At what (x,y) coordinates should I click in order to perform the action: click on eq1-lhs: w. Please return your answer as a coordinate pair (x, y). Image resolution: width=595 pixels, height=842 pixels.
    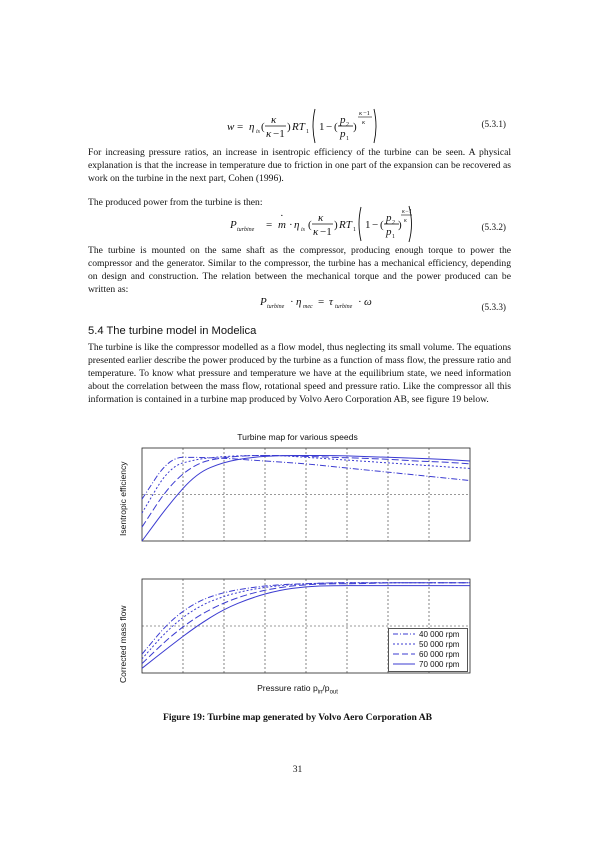
    Looking at the image, I should click on (231, 127).